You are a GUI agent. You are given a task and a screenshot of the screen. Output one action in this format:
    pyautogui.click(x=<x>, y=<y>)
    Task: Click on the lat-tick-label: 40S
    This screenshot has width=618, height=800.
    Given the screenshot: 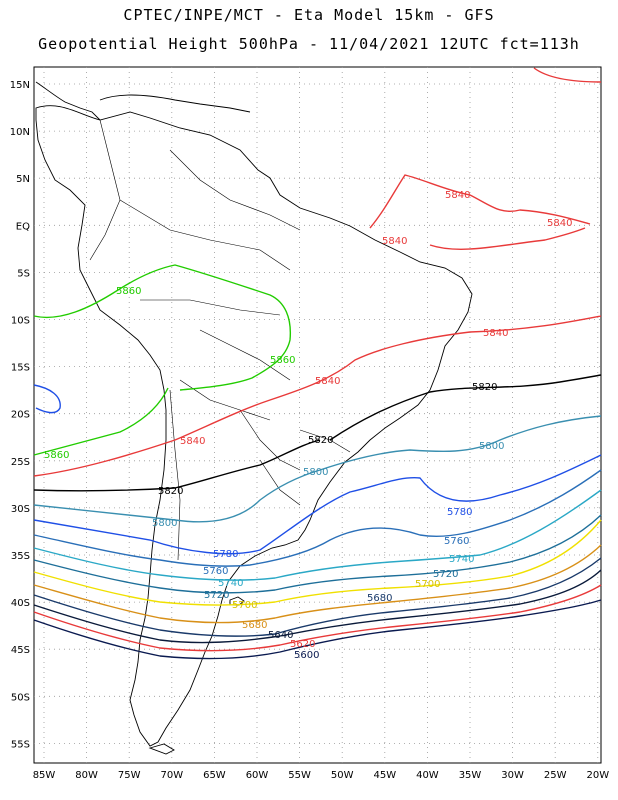 What is the action you would take?
    pyautogui.click(x=20, y=603)
    